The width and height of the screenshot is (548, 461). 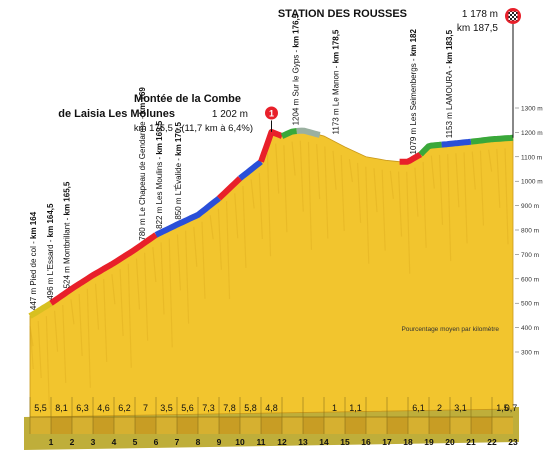 I want to click on gradient-label: 6,3, so click(x=82, y=408).